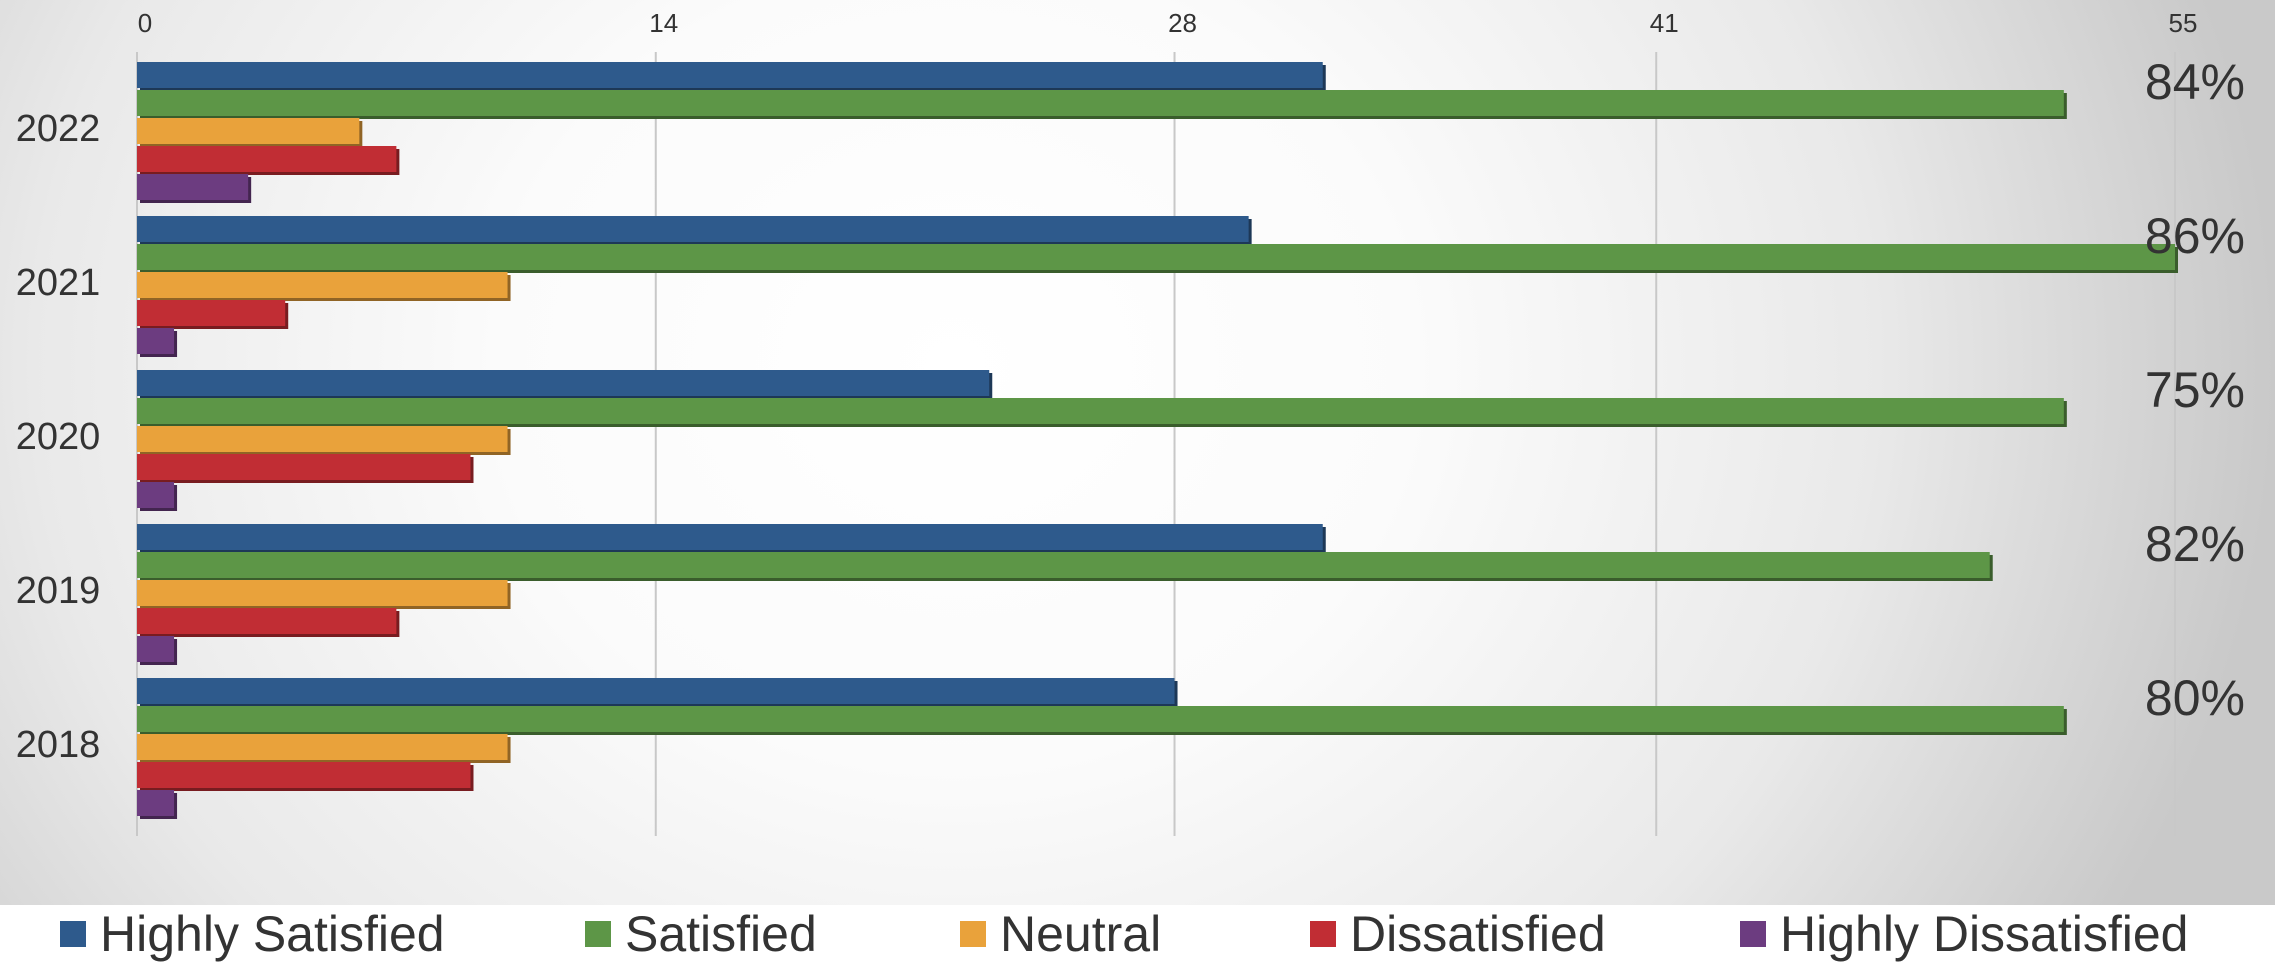 This screenshot has width=2275, height=963. Describe the element at coordinates (2183, 23) in the screenshot. I see `x-tick-label: 55` at that location.